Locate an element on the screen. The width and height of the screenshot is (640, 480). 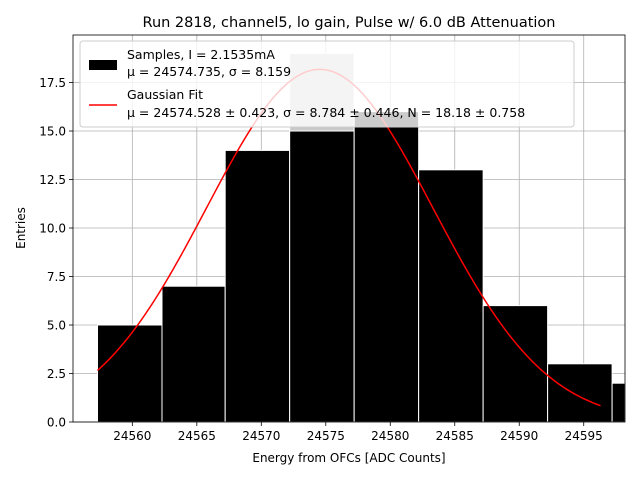
x-tick-label: 24590 is located at coordinates (519, 436).